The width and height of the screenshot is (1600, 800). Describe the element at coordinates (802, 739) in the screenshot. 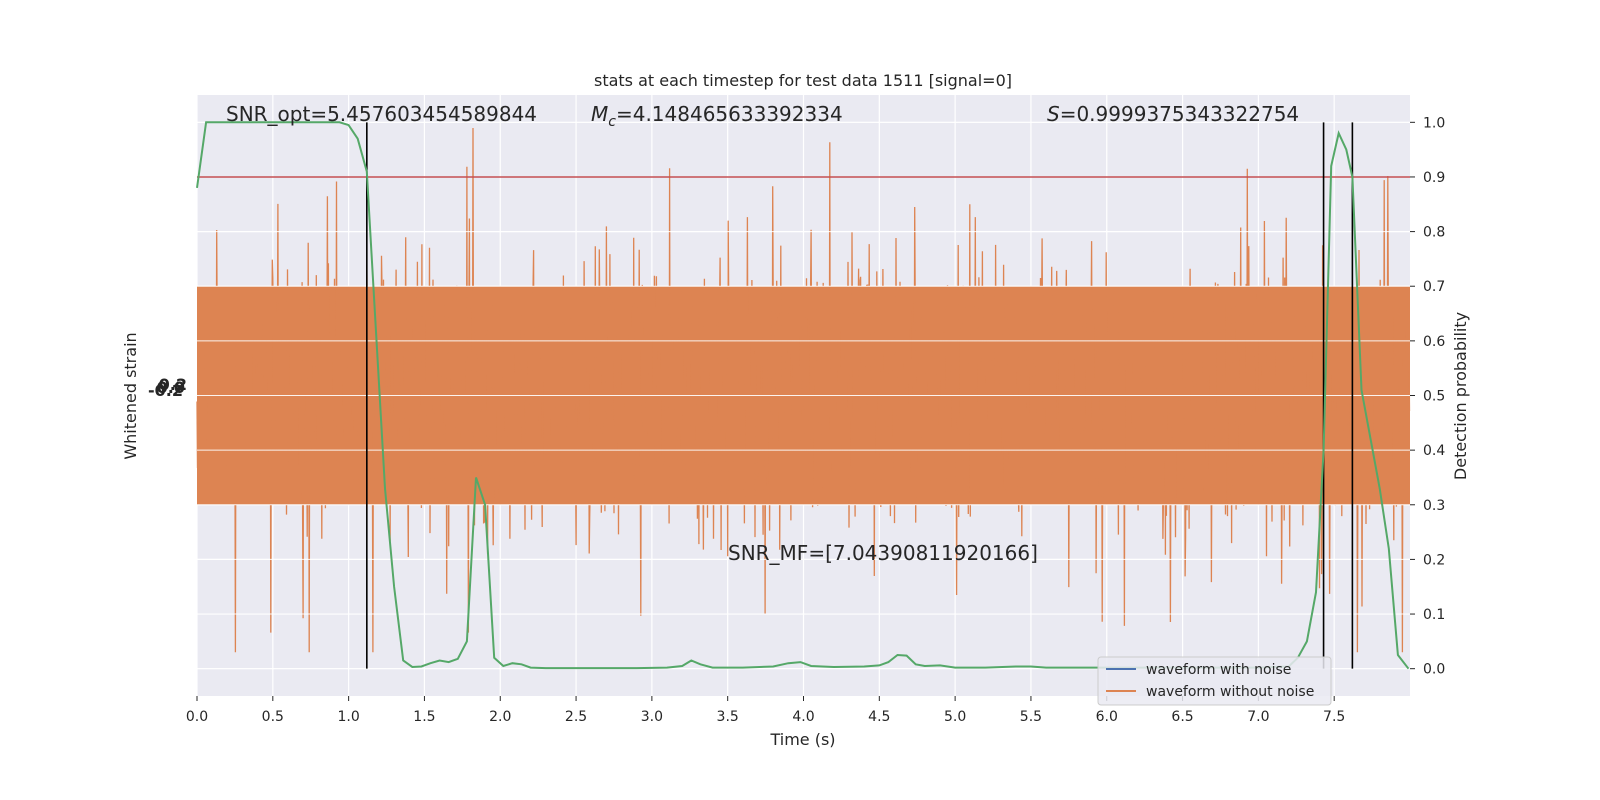

I see `x-axis-label: Time (s)` at that location.